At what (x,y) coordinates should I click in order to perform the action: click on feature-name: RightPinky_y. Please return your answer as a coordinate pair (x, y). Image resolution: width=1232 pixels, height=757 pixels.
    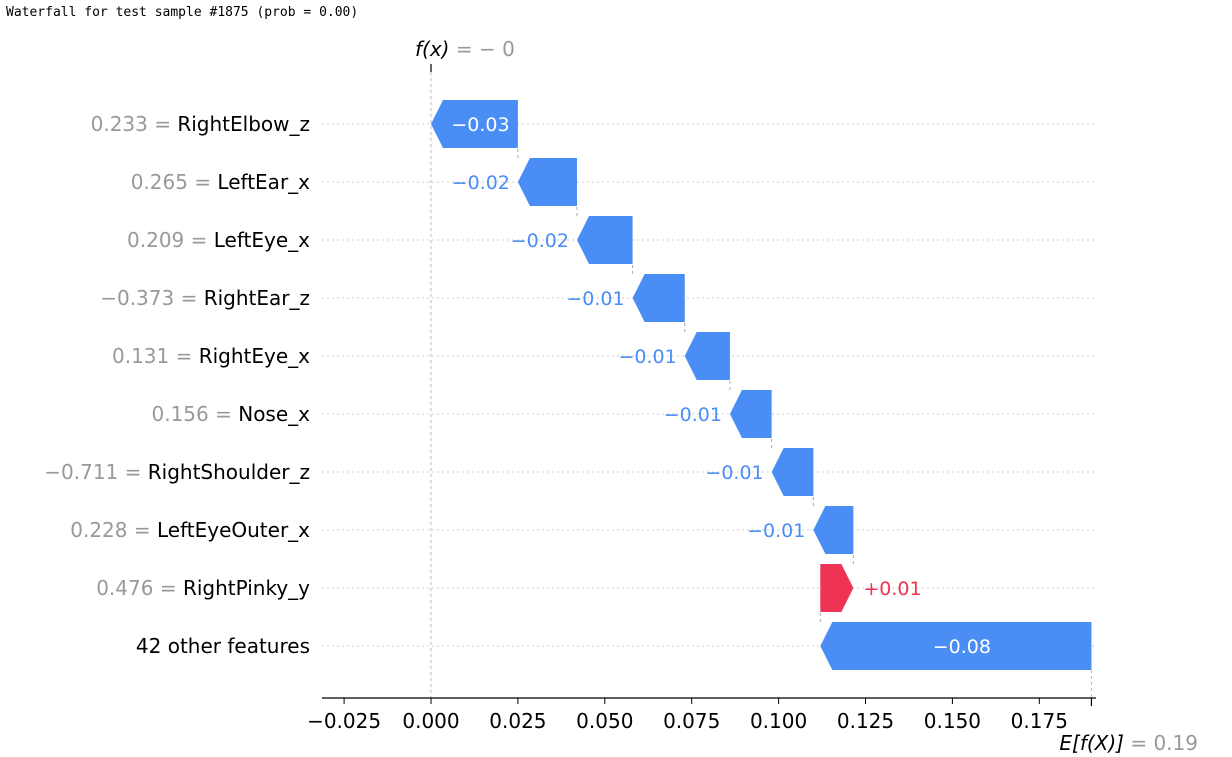
    Looking at the image, I should click on (246, 588).